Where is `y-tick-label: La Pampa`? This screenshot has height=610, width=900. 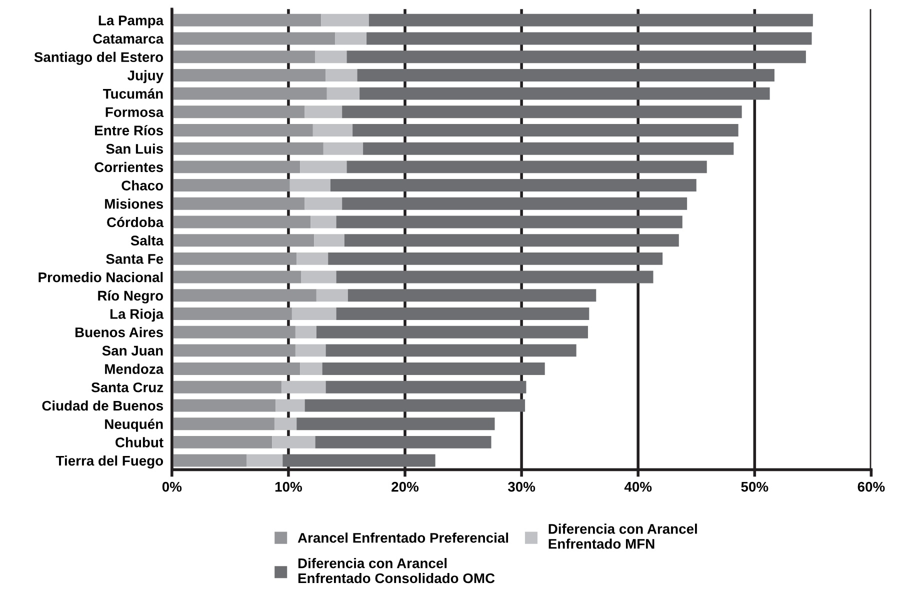 y-tick-label: La Pampa is located at coordinates (131, 22).